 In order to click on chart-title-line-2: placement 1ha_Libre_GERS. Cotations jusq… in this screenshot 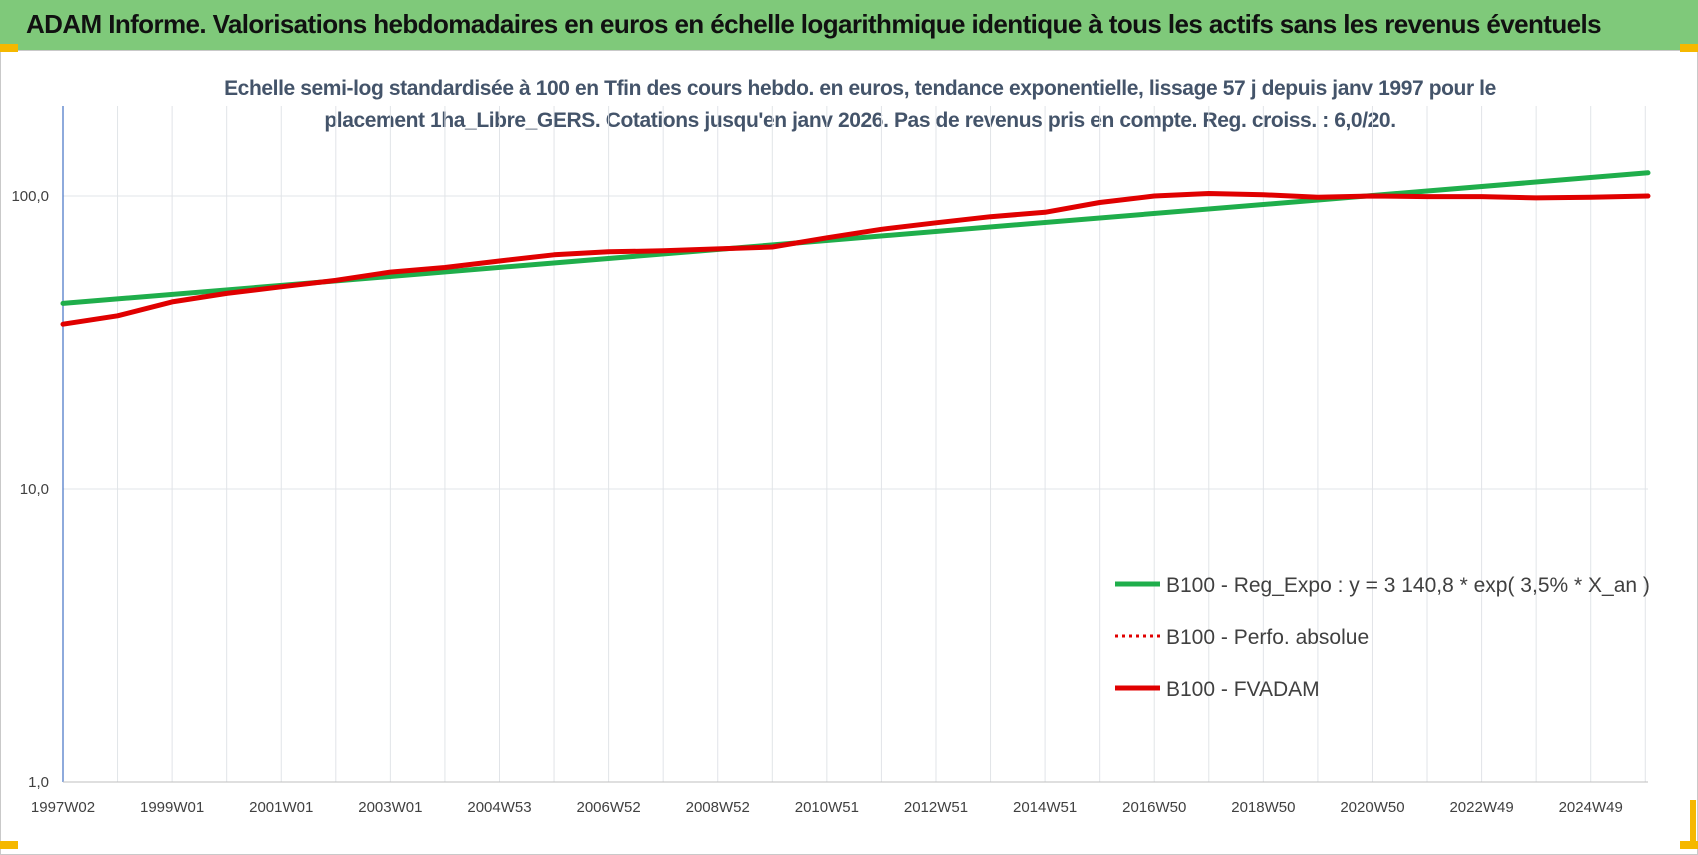, I will do `click(860, 120)`.